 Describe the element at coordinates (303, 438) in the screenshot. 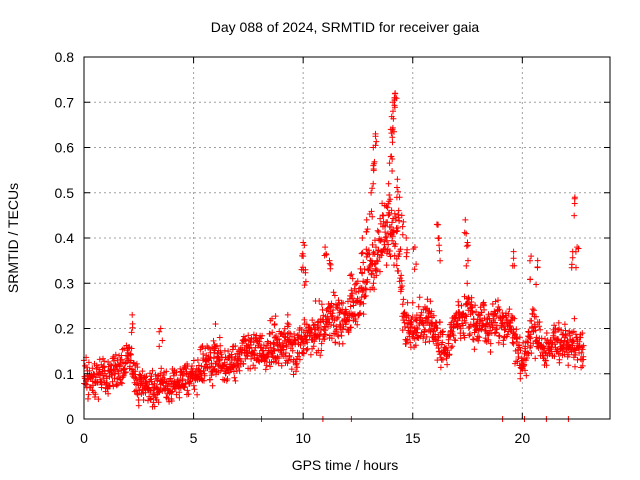

I see `x-tick-label: 10` at that location.